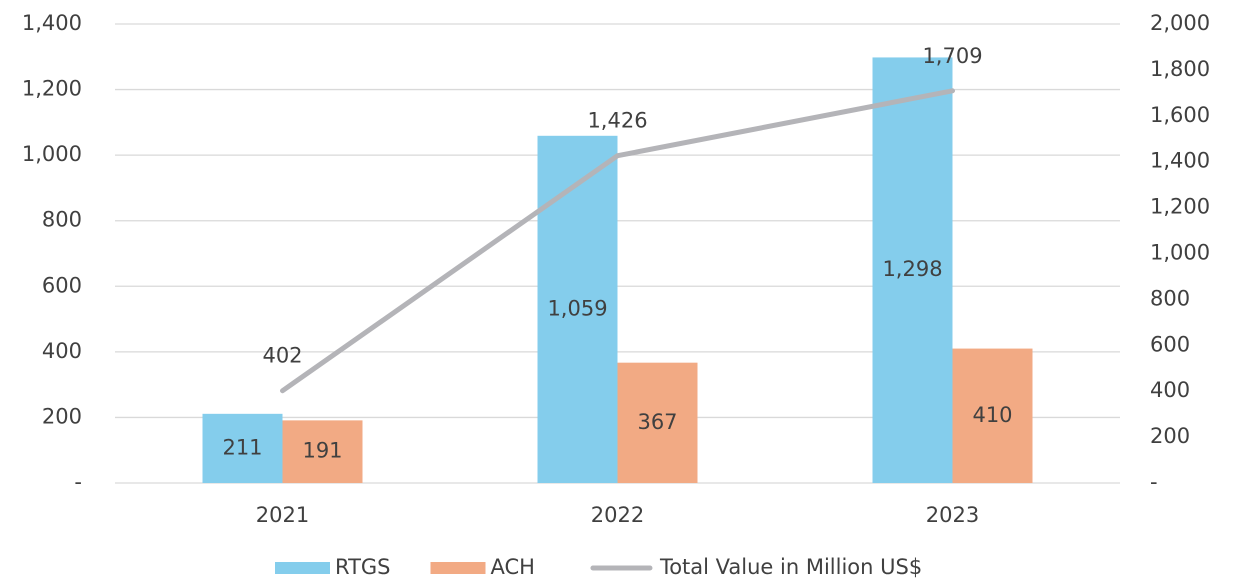 This screenshot has width=1235, height=580. Describe the element at coordinates (617, 515) in the screenshot. I see `x-tick-label: 2022` at that location.